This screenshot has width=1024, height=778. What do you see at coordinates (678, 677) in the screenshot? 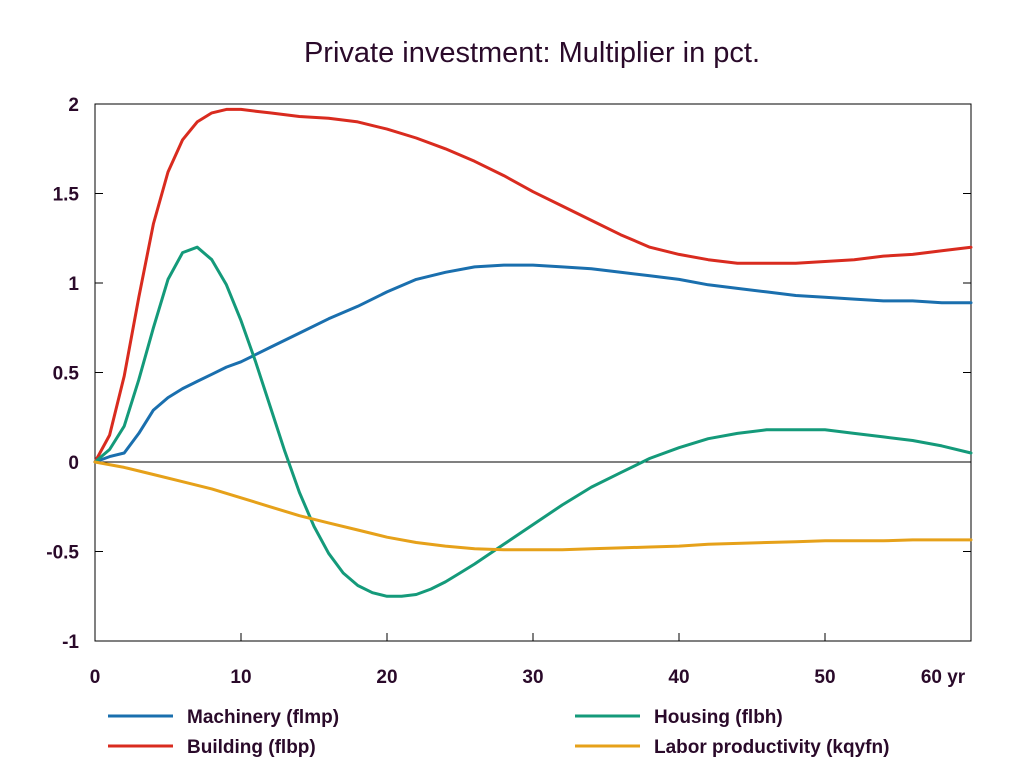
I see `x-tick-label: 40` at bounding box center [678, 677].